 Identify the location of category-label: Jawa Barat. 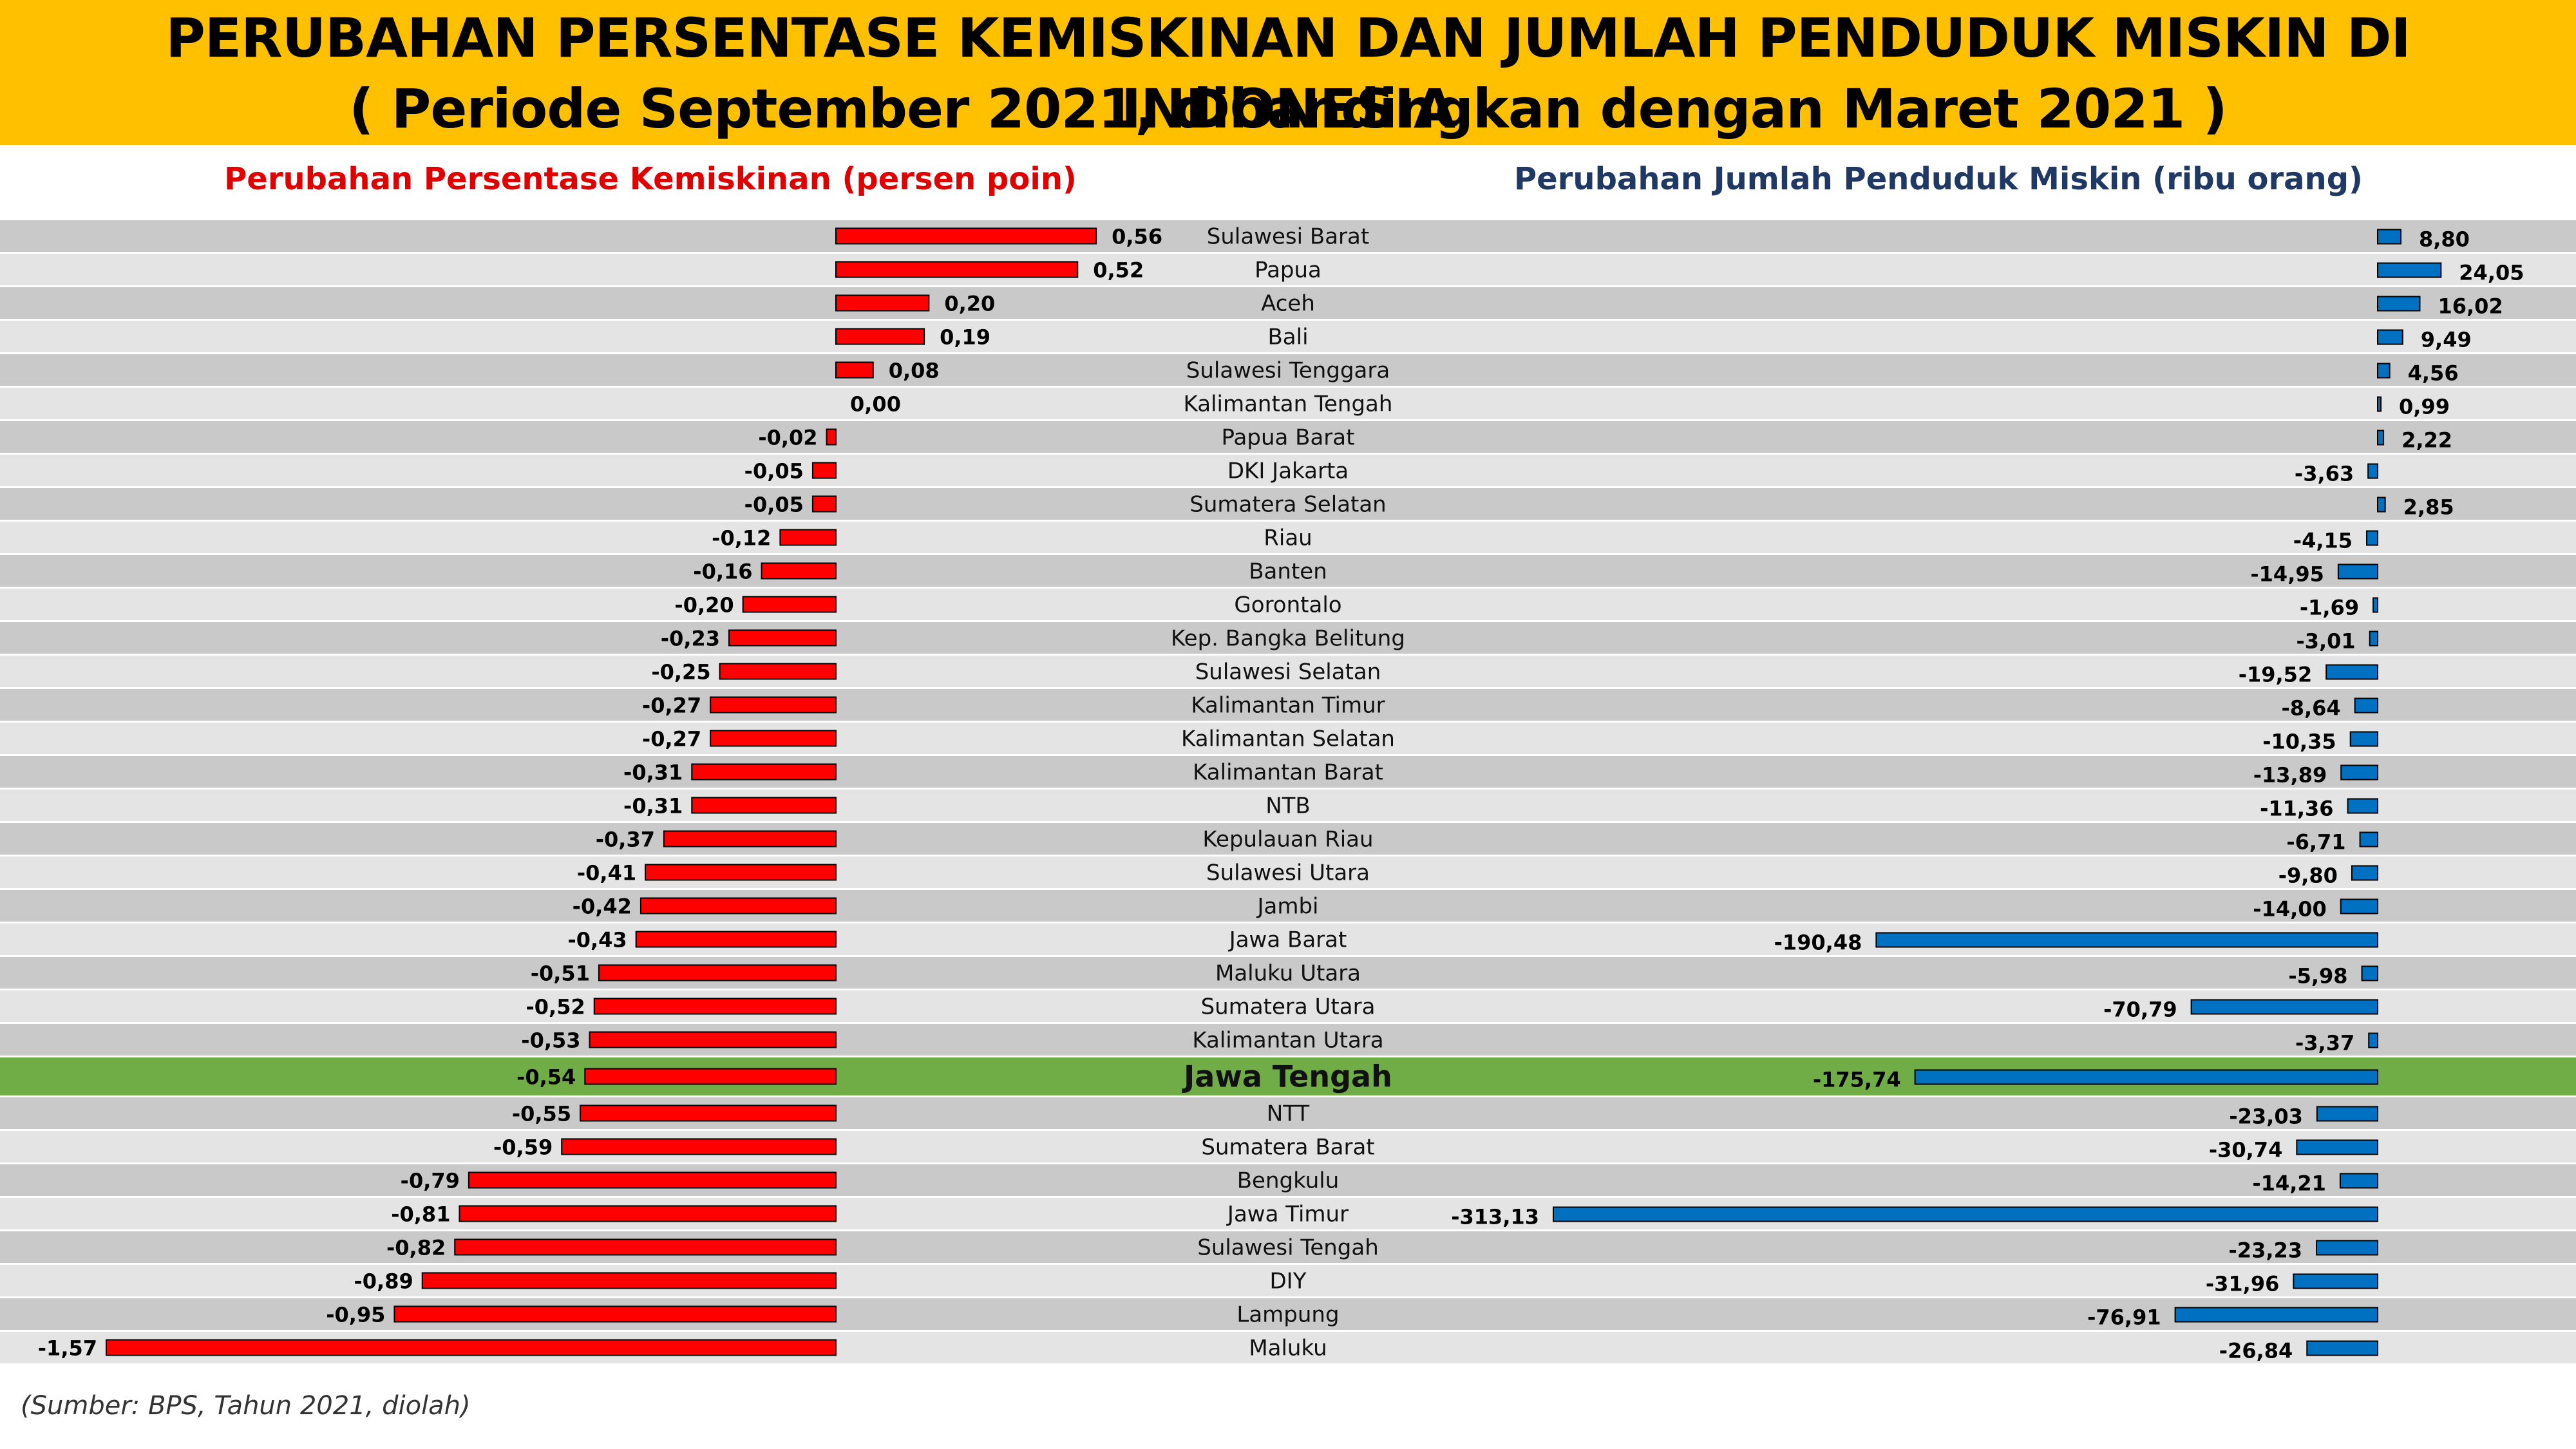
(1287, 940).